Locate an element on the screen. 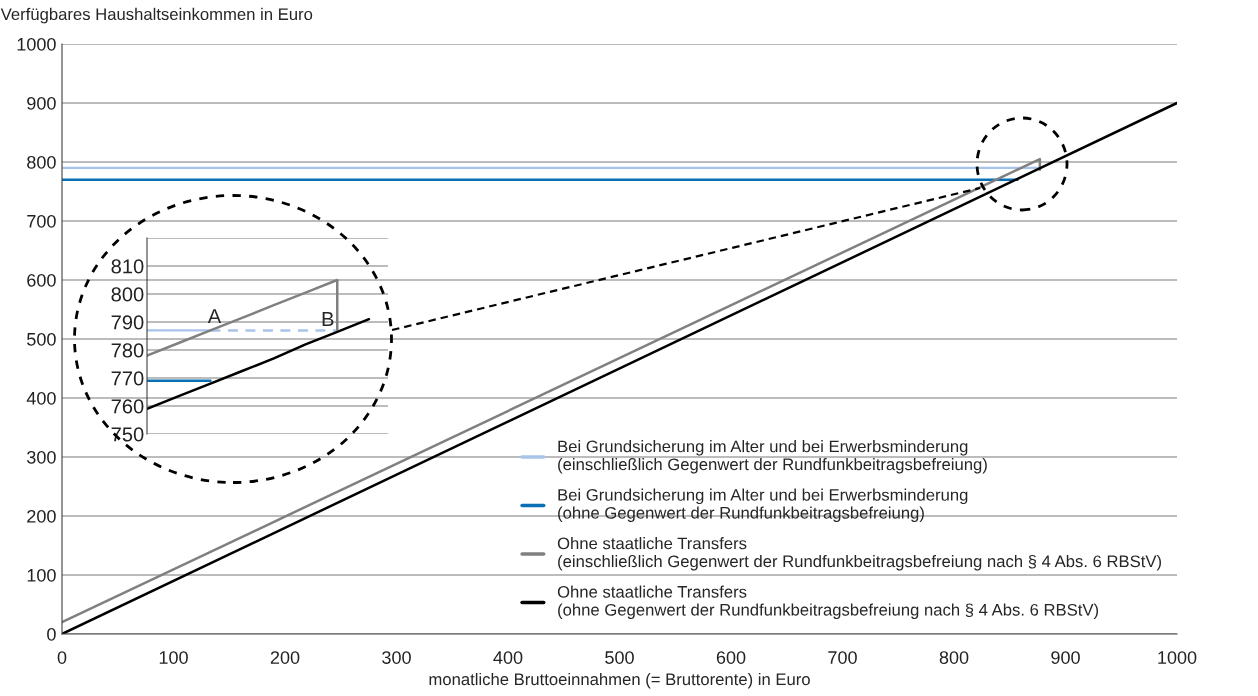  y-axis-title: Verfügbares Haushaltseinkommen in Euro is located at coordinates (156, 15).